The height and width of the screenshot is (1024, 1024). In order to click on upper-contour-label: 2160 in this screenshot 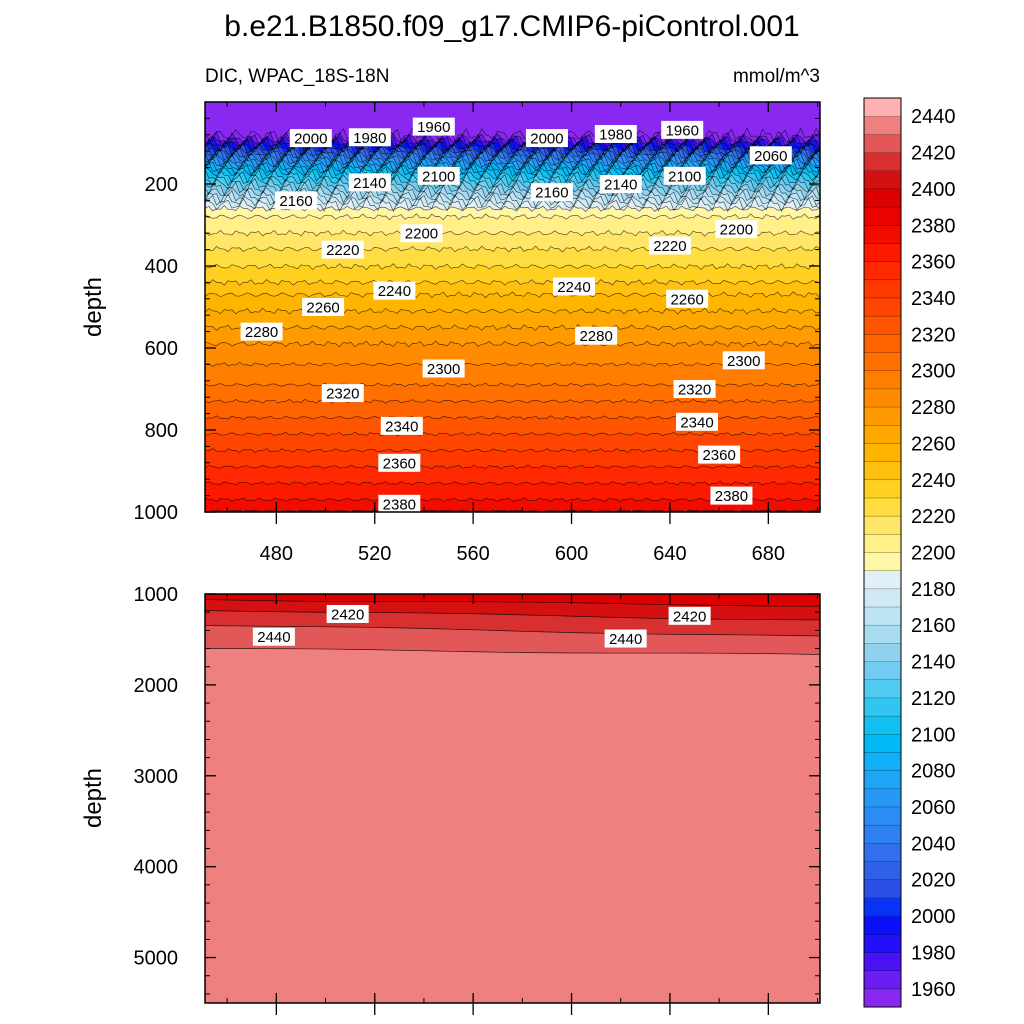, I will do `click(296, 200)`.